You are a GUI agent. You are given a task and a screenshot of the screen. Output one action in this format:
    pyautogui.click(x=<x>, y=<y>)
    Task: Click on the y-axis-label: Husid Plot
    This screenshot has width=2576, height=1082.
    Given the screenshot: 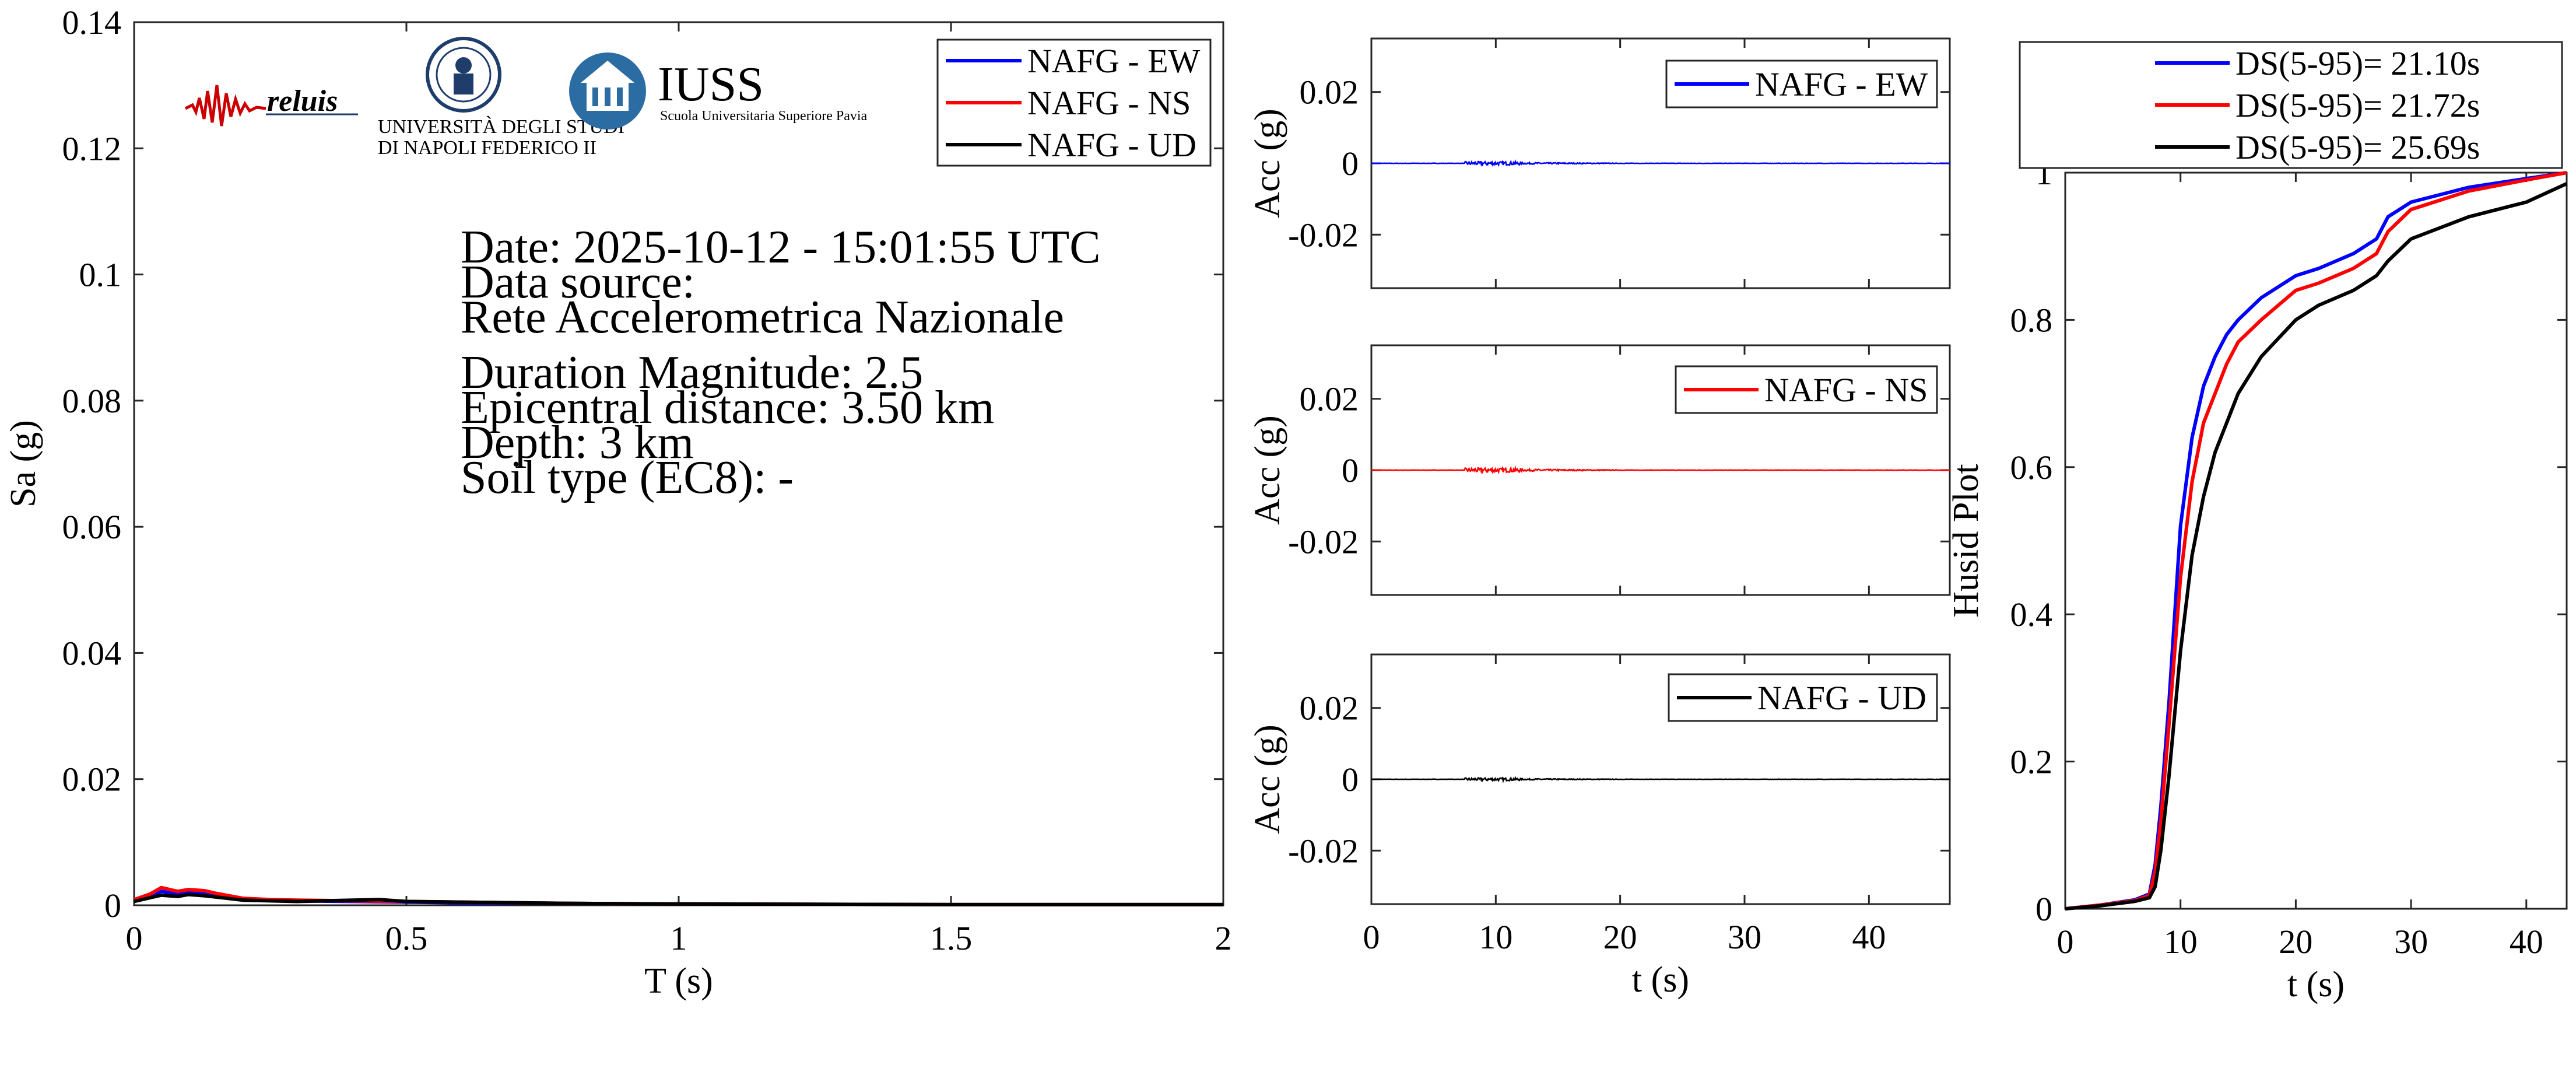 What is the action you would take?
    pyautogui.click(x=1966, y=541)
    